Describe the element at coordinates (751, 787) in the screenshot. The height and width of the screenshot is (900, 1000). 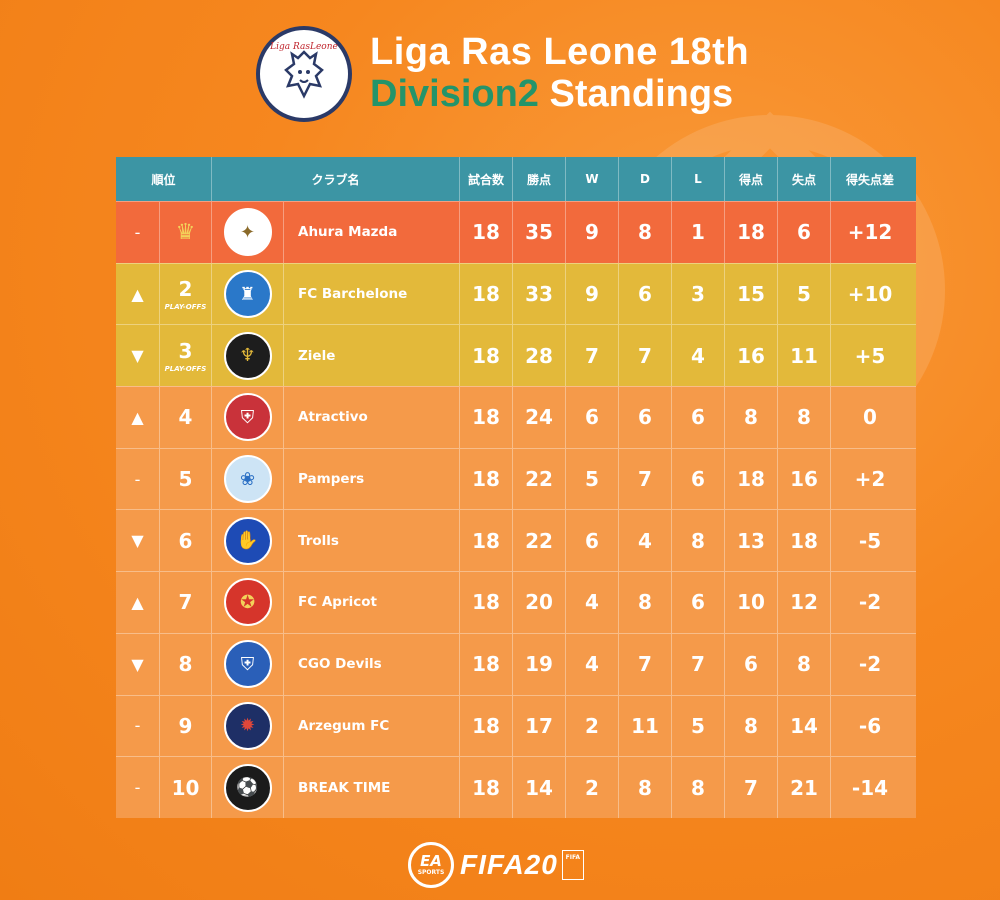
I see `goals-for-cell: 7` at that location.